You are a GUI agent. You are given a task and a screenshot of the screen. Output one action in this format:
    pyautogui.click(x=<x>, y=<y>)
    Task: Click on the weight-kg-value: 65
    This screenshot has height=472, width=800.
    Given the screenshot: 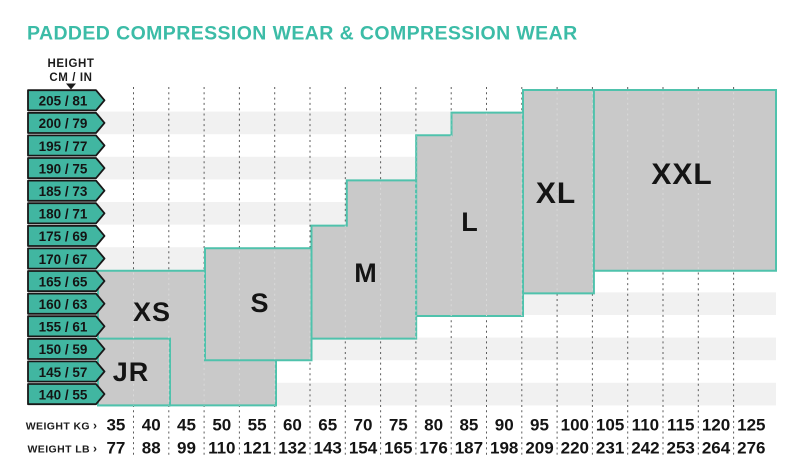 What is the action you would take?
    pyautogui.click(x=327, y=425)
    